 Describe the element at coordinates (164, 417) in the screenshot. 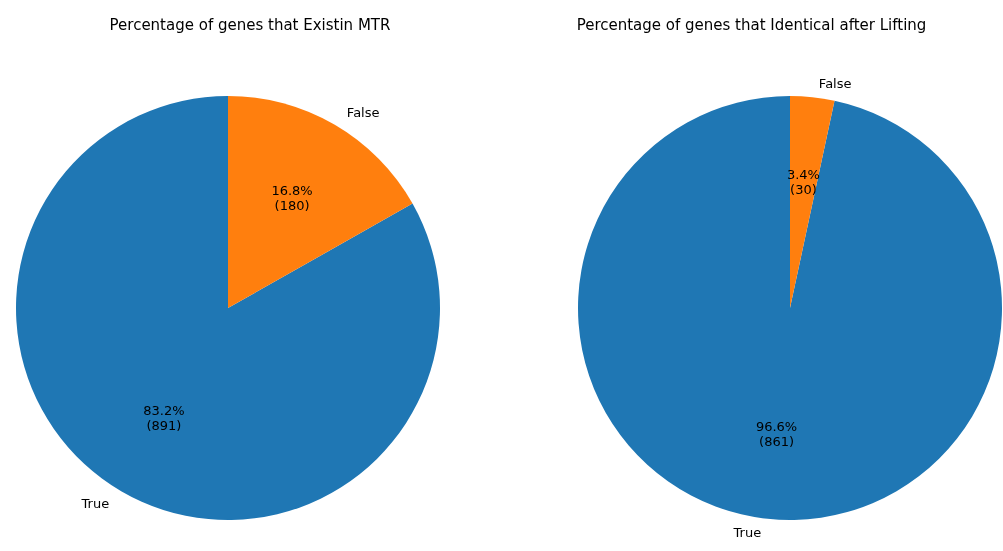

I see `data-label: 83.2% (891)` at that location.